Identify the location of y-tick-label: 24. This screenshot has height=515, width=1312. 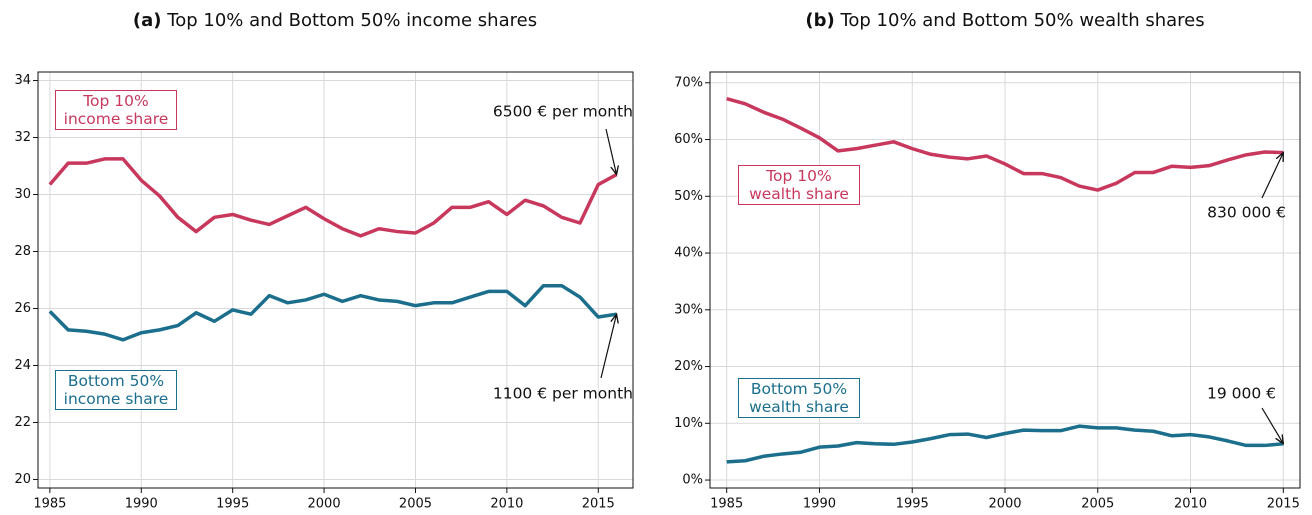
(22, 365).